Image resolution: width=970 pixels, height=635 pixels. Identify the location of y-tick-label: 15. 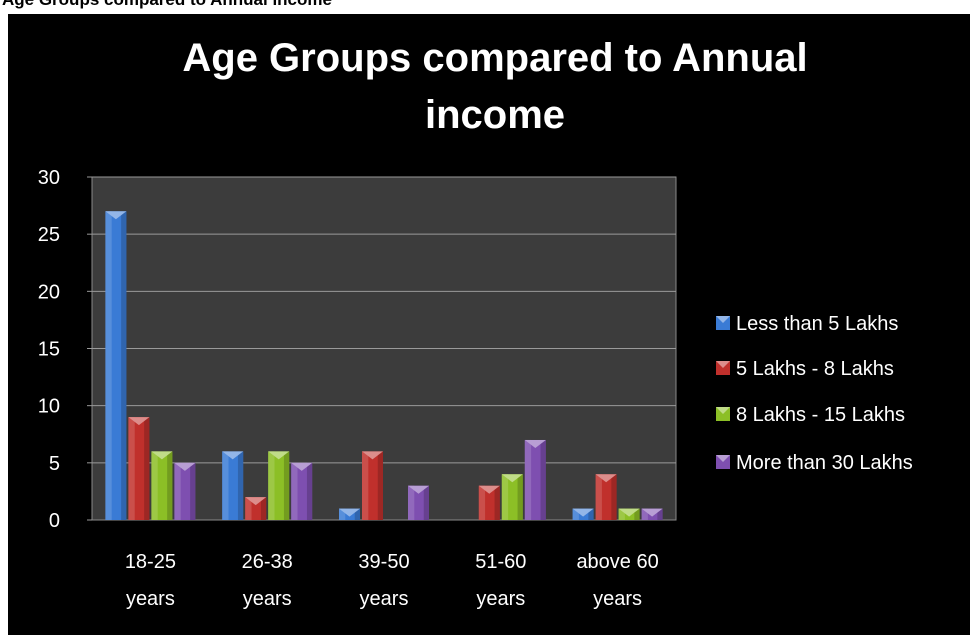
(49, 350).